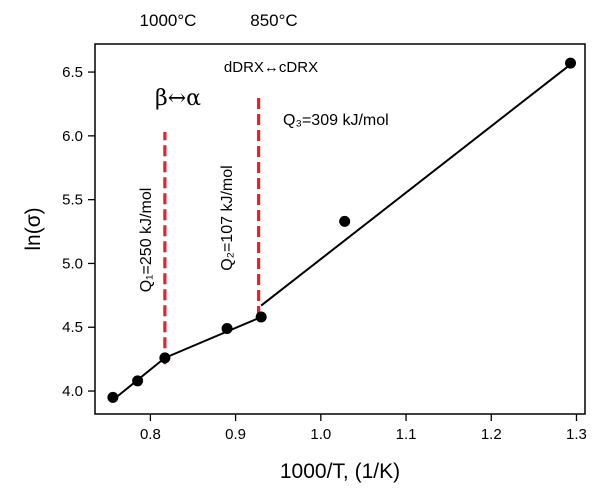 The image size is (610, 491). What do you see at coordinates (363, 428) in the screenshot?
I see `x-axis-ticks: 0.8 0.9 1.0 1.1 1.2 1.3` at bounding box center [363, 428].